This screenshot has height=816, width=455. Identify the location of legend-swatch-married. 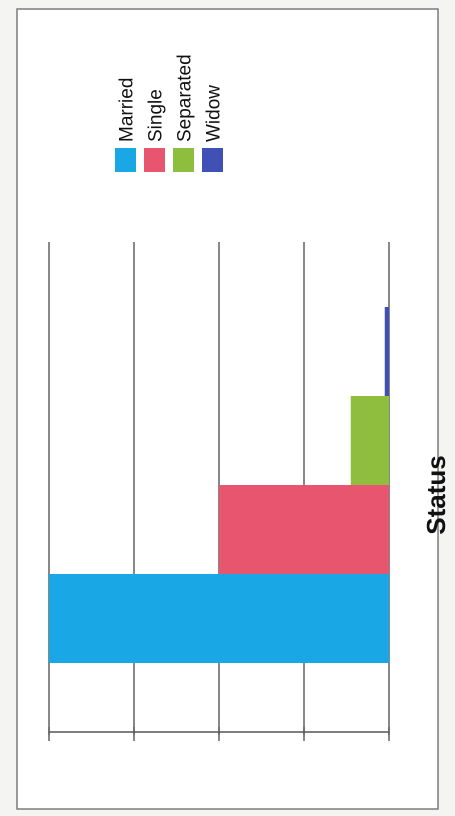
(125, 160).